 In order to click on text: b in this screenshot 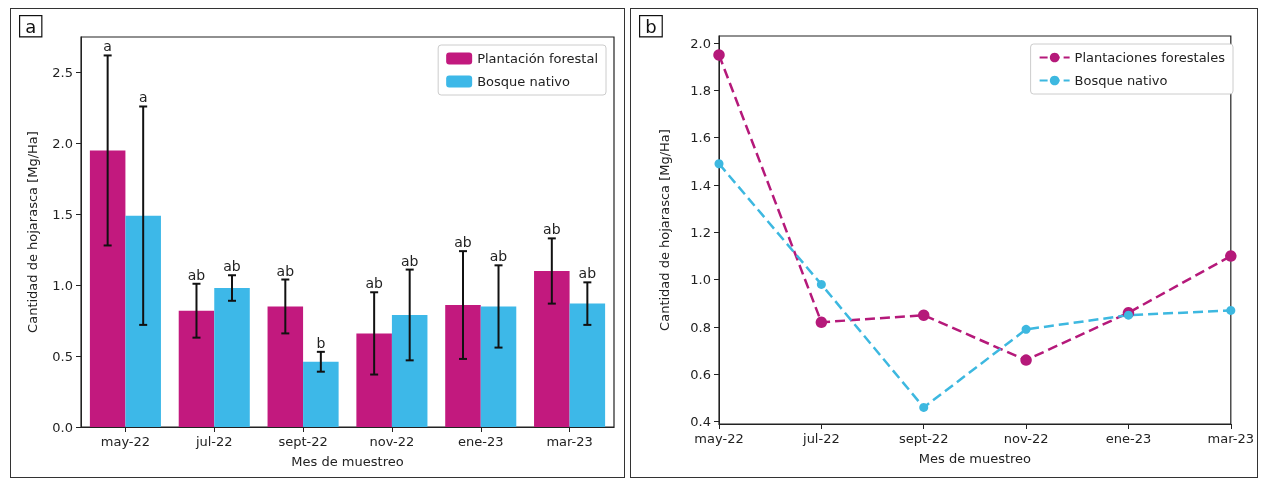, I will do `click(651, 26)`.